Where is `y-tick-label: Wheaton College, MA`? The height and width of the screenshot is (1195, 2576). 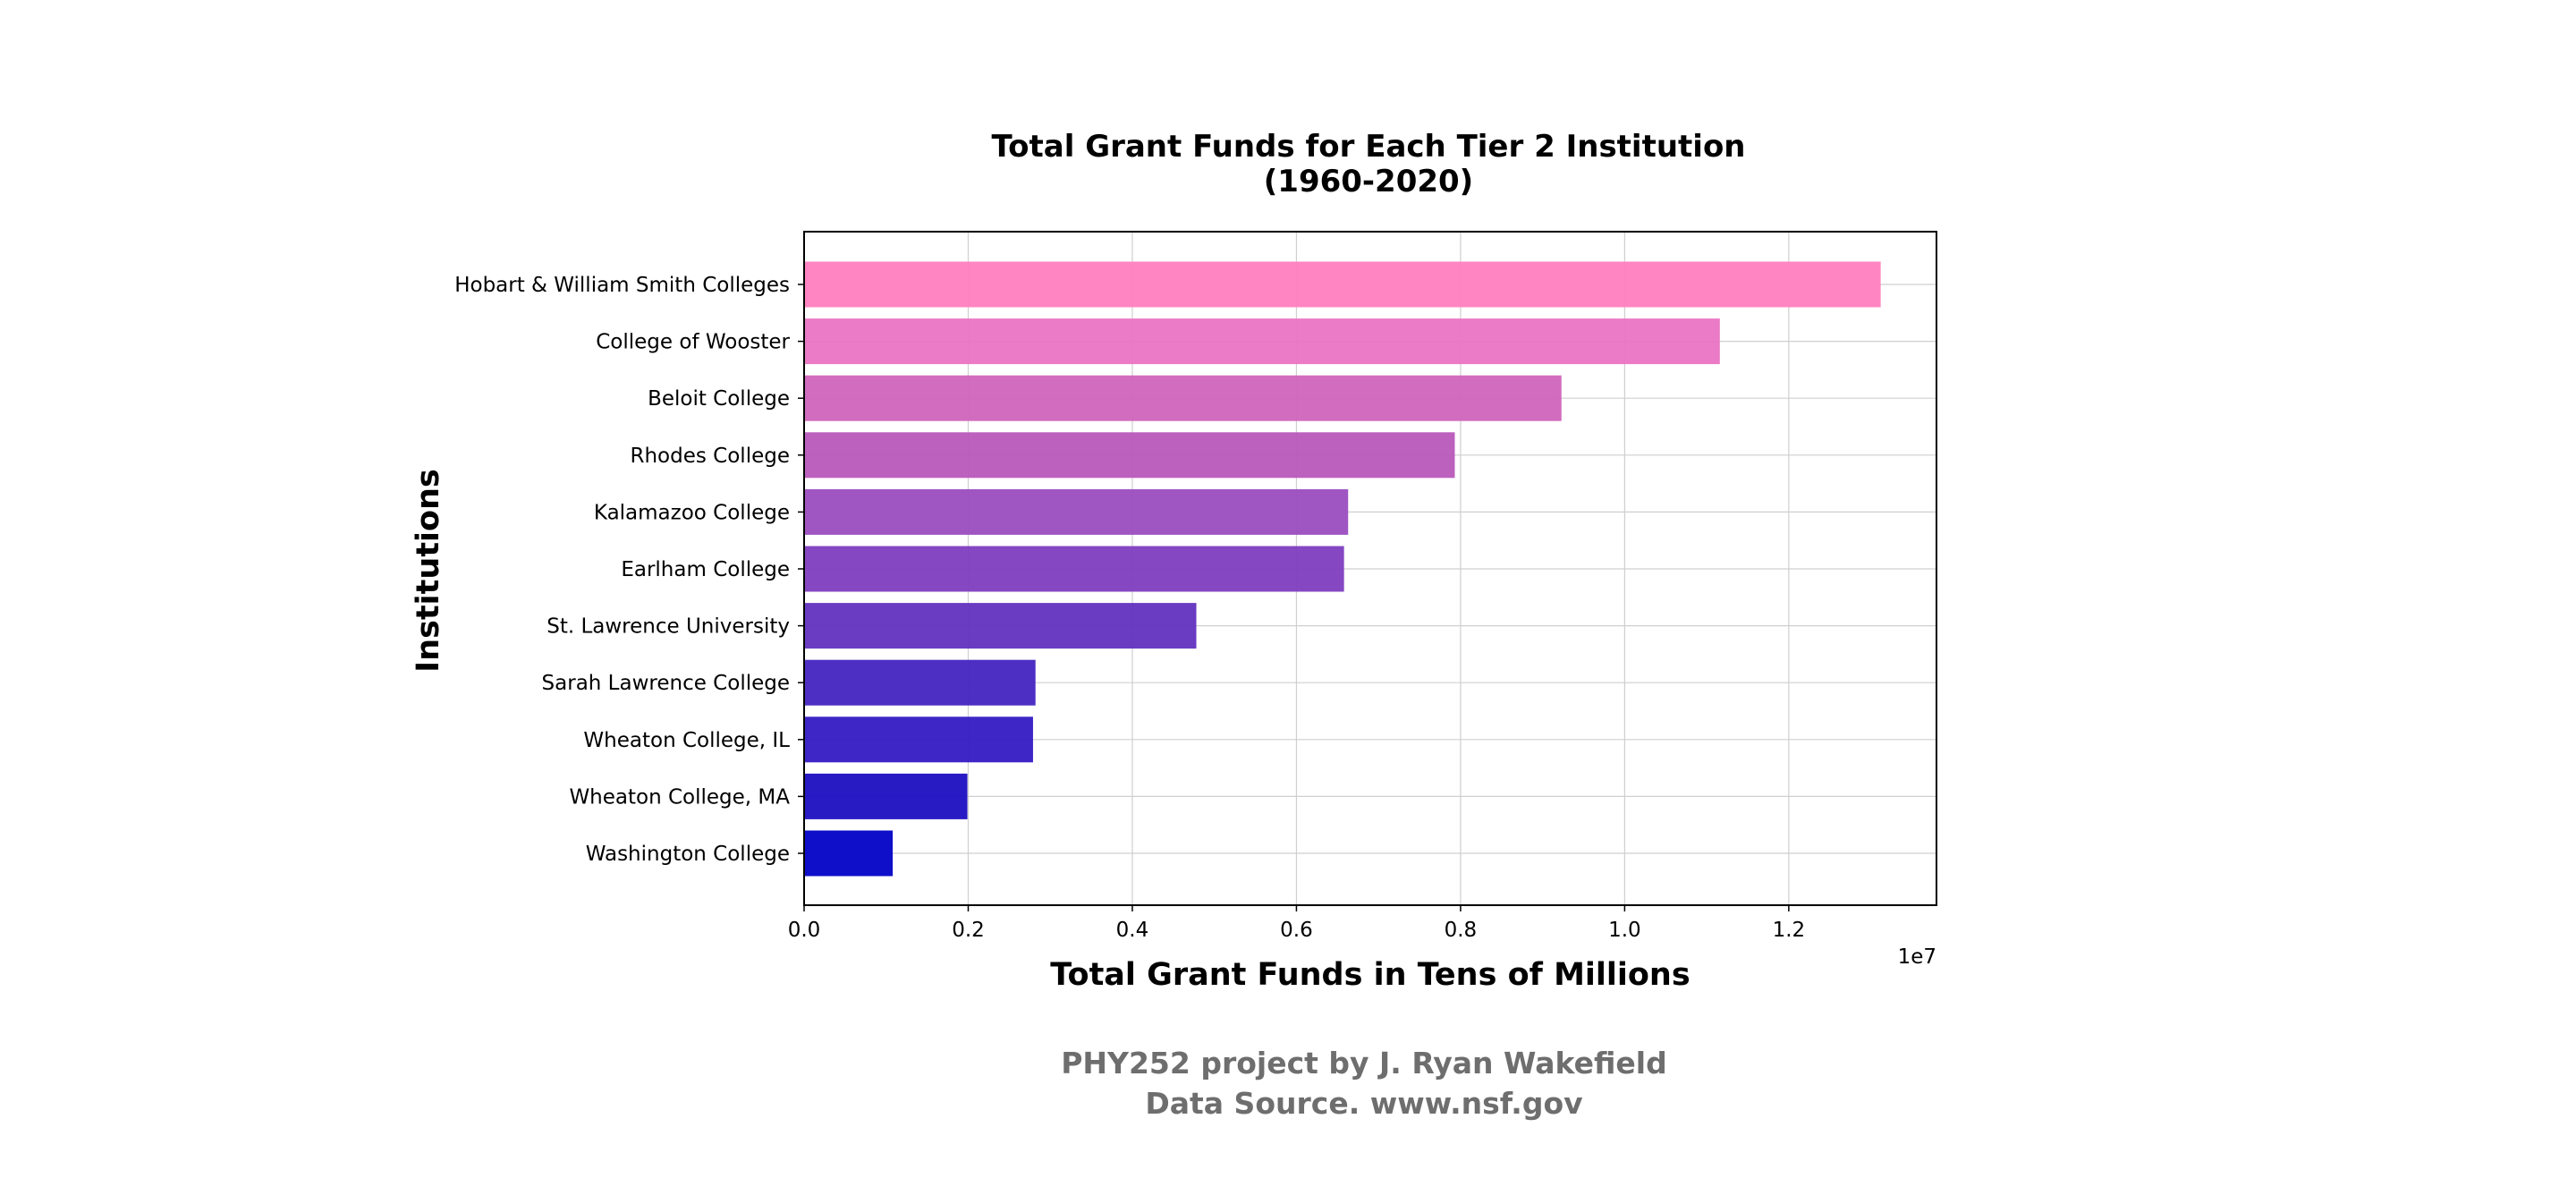
y-tick-label: Wheaton College, MA is located at coordinates (679, 797).